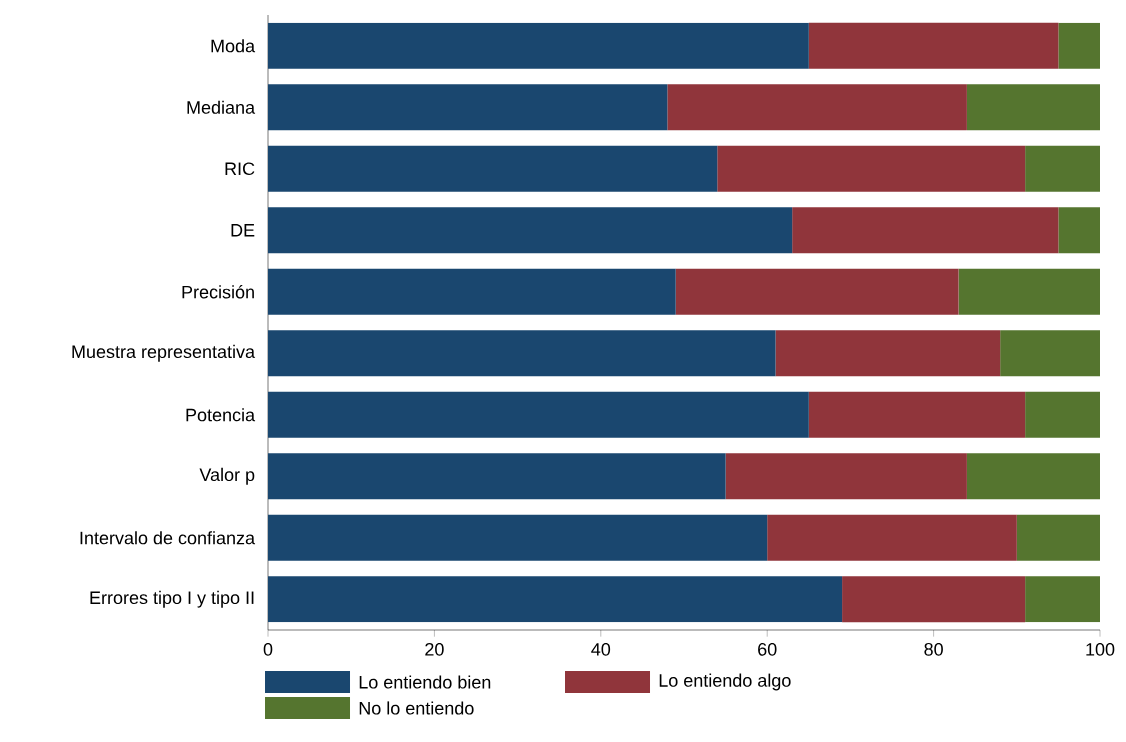 The width and height of the screenshot is (1126, 742). Describe the element at coordinates (243, 230) in the screenshot. I see `y-tick-label: DE` at that location.